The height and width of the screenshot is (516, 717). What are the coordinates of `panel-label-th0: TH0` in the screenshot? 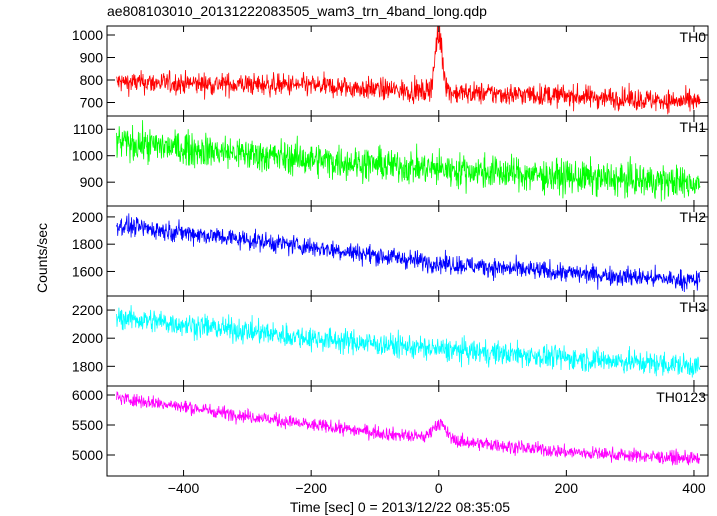 It's located at (693, 37).